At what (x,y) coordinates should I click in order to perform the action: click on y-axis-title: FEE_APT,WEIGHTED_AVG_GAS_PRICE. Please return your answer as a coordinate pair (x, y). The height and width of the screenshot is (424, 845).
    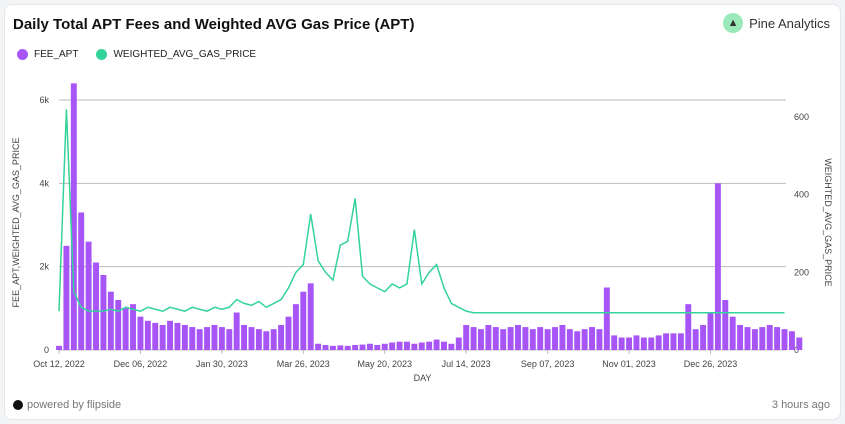
    Looking at the image, I should click on (16, 223).